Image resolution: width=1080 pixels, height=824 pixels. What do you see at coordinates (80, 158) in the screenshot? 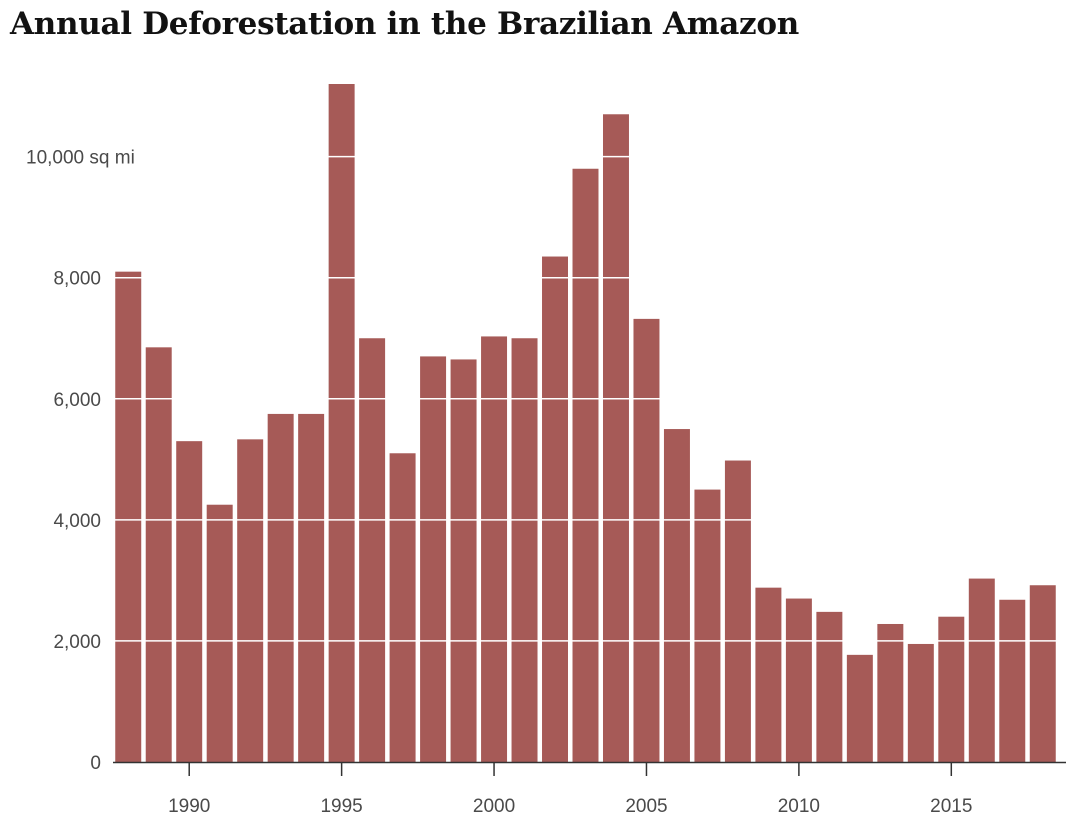
I see `y-tick-label-10000: 10,000 sq mi` at bounding box center [80, 158].